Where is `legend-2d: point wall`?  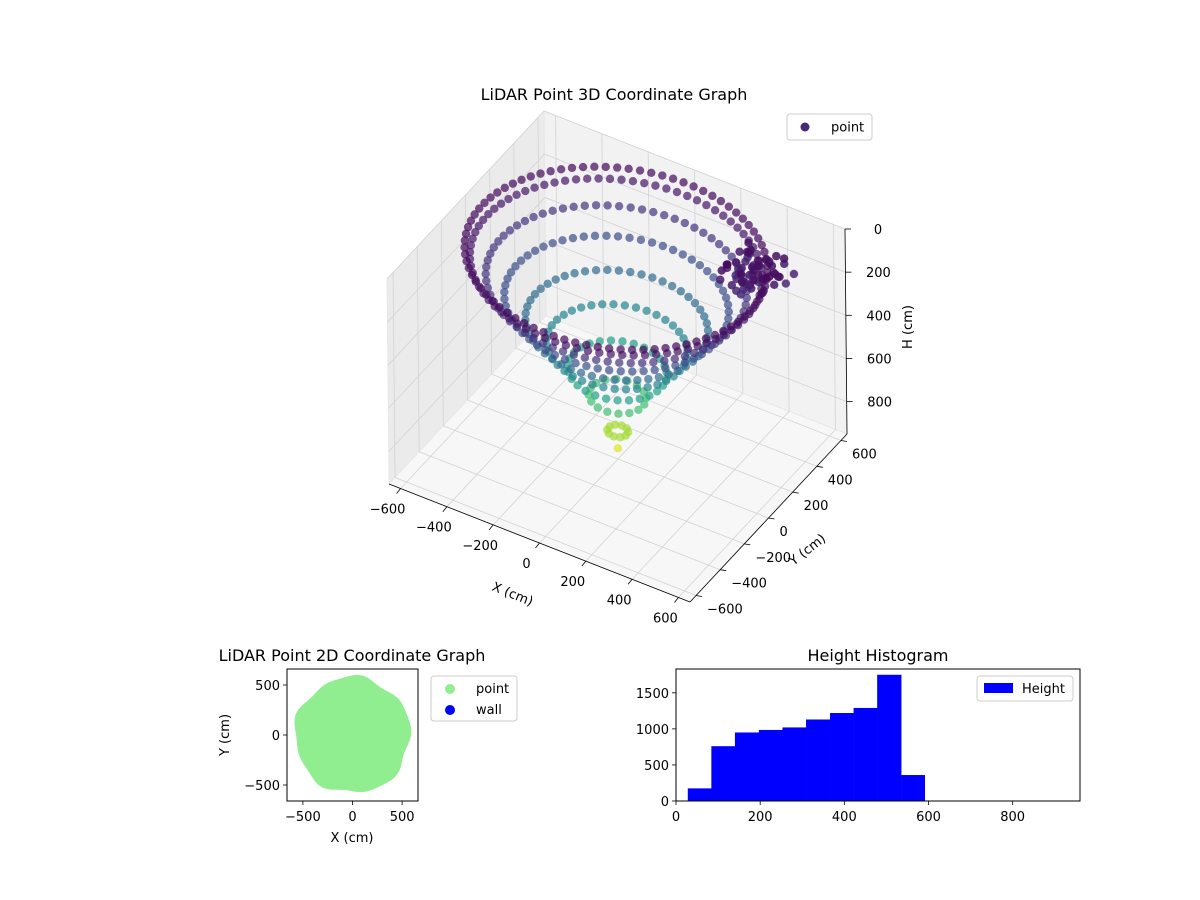 legend-2d: point wall is located at coordinates (474, 698).